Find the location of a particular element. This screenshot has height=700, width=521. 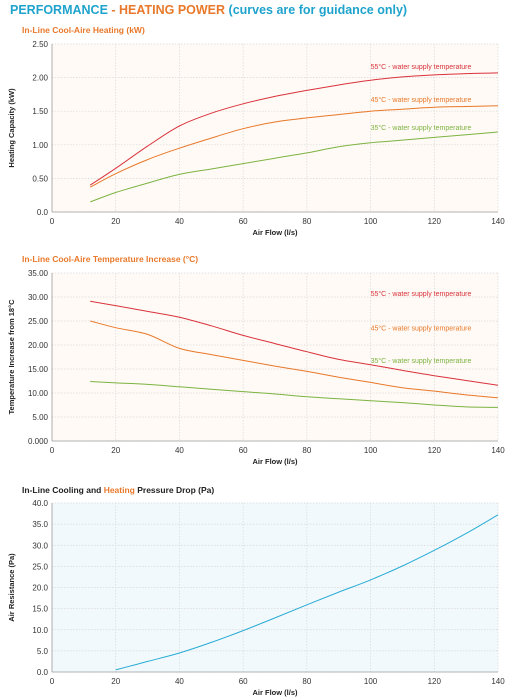

chart-title-part: Heating is located at coordinates (119, 490).